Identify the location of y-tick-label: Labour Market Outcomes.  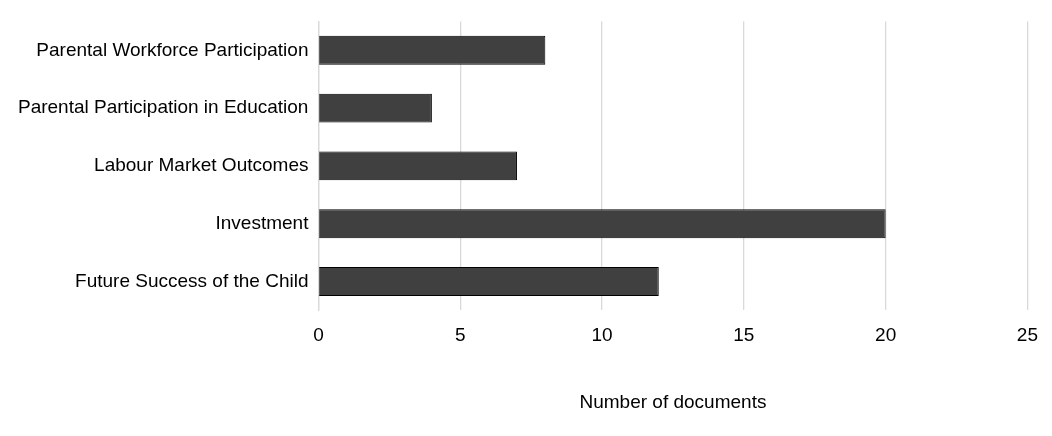
(201, 165).